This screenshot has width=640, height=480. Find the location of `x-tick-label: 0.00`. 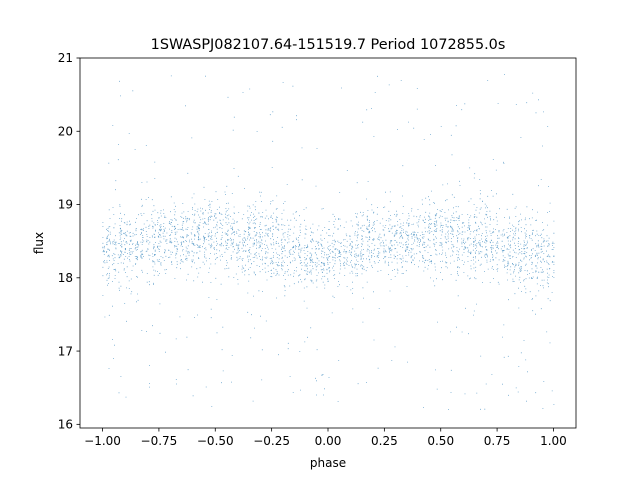

x-tick-label: 0.00 is located at coordinates (328, 441).